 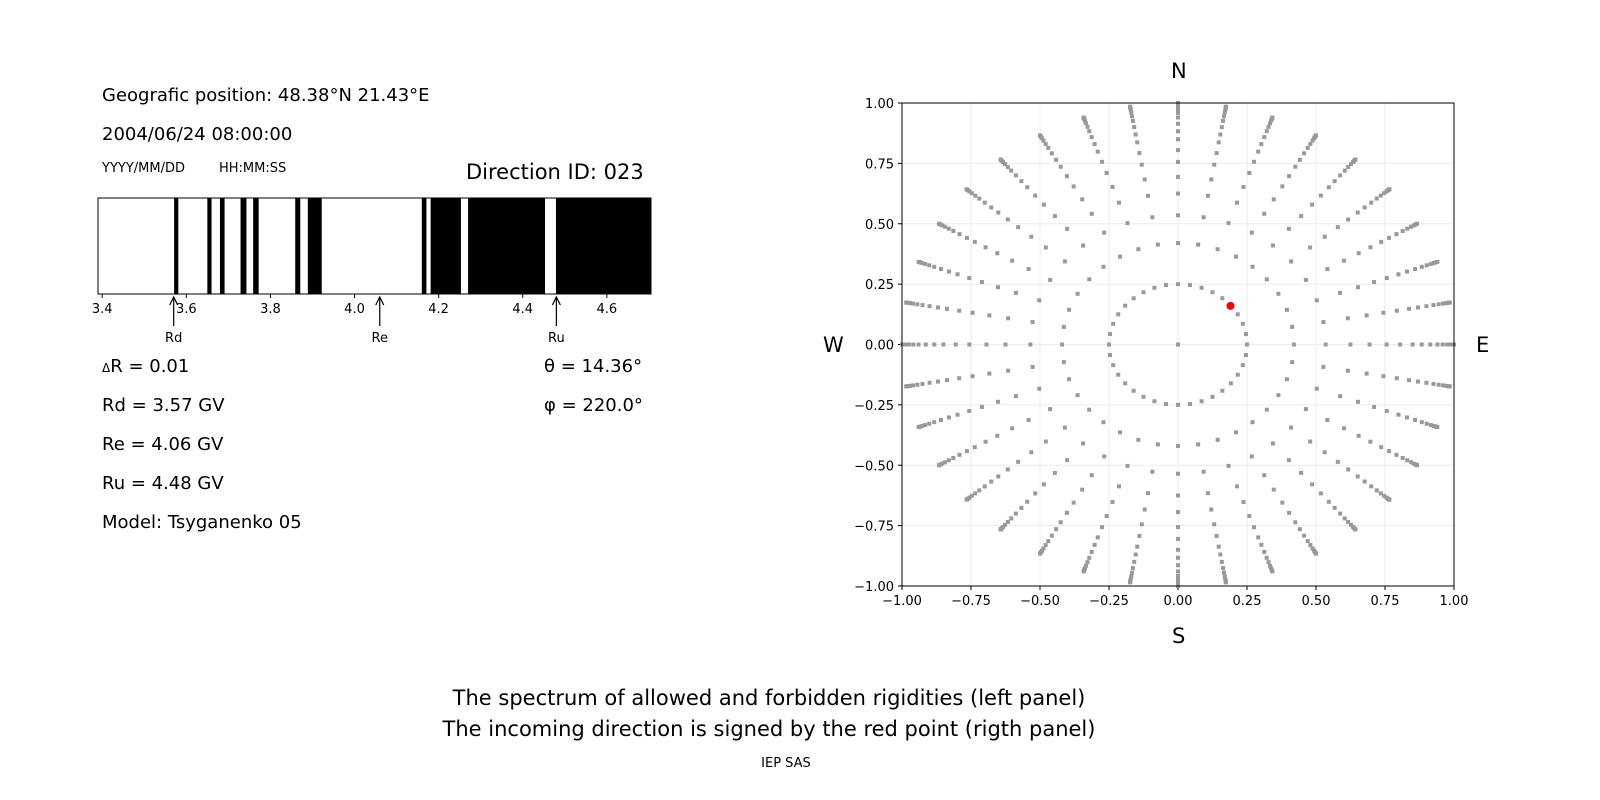 I want to click on y-tick-label: 0.25, so click(x=879, y=285).